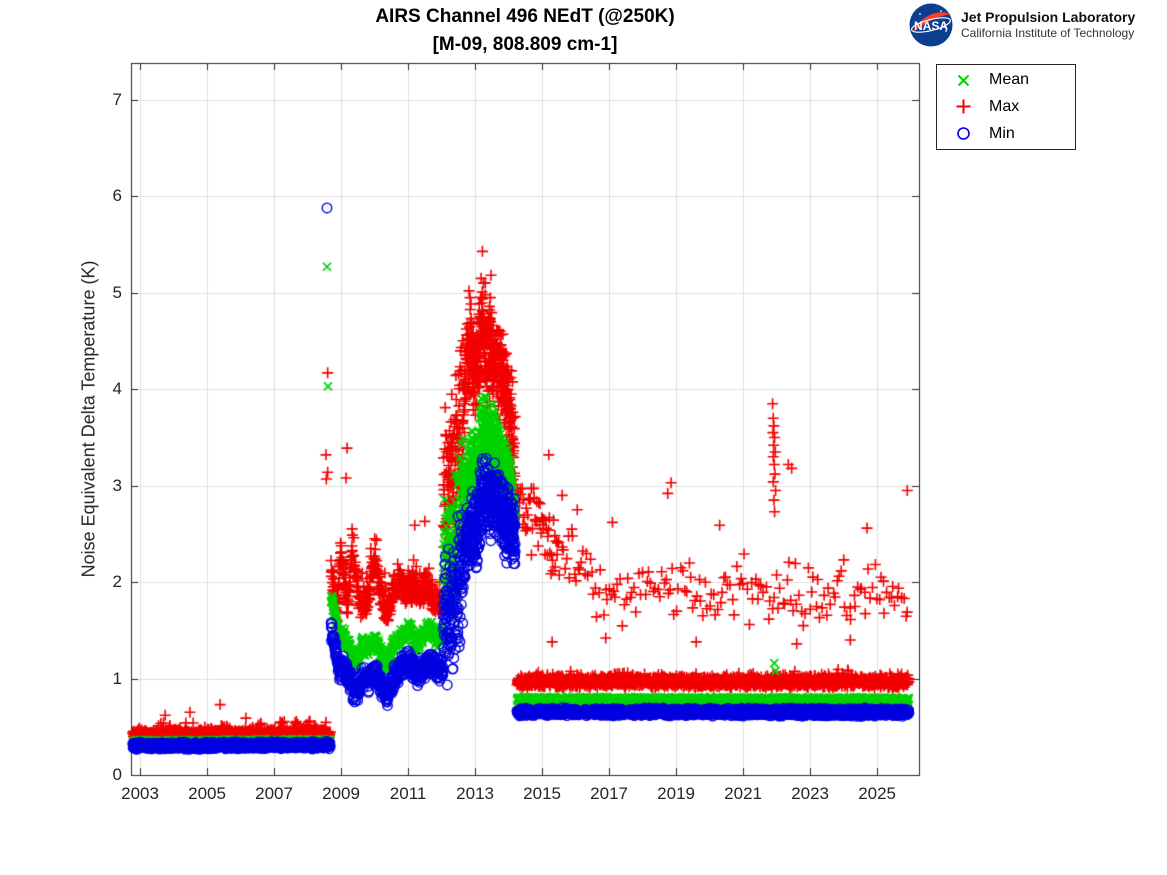 Image resolution: width=1167 pixels, height=875 pixels. Describe the element at coordinates (475, 793) in the screenshot. I see `x-tick-label: 2013` at that location.